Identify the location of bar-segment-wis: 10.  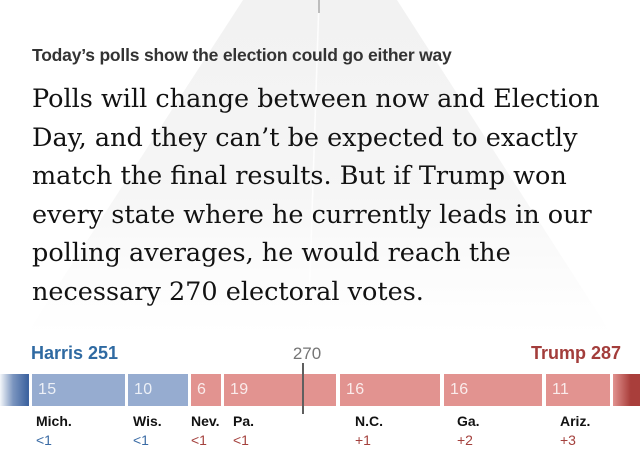
(158, 390).